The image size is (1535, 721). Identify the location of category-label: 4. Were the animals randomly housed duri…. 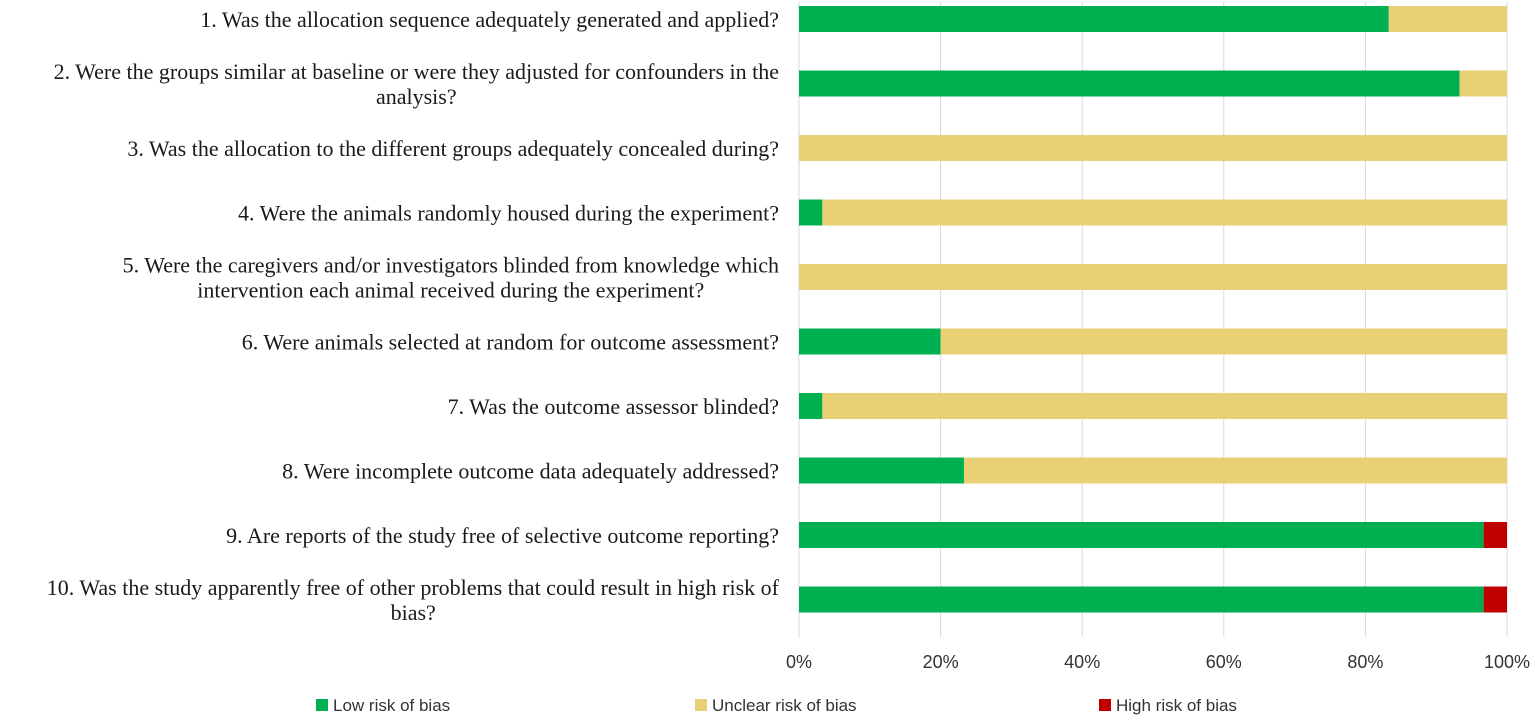
(508, 213).